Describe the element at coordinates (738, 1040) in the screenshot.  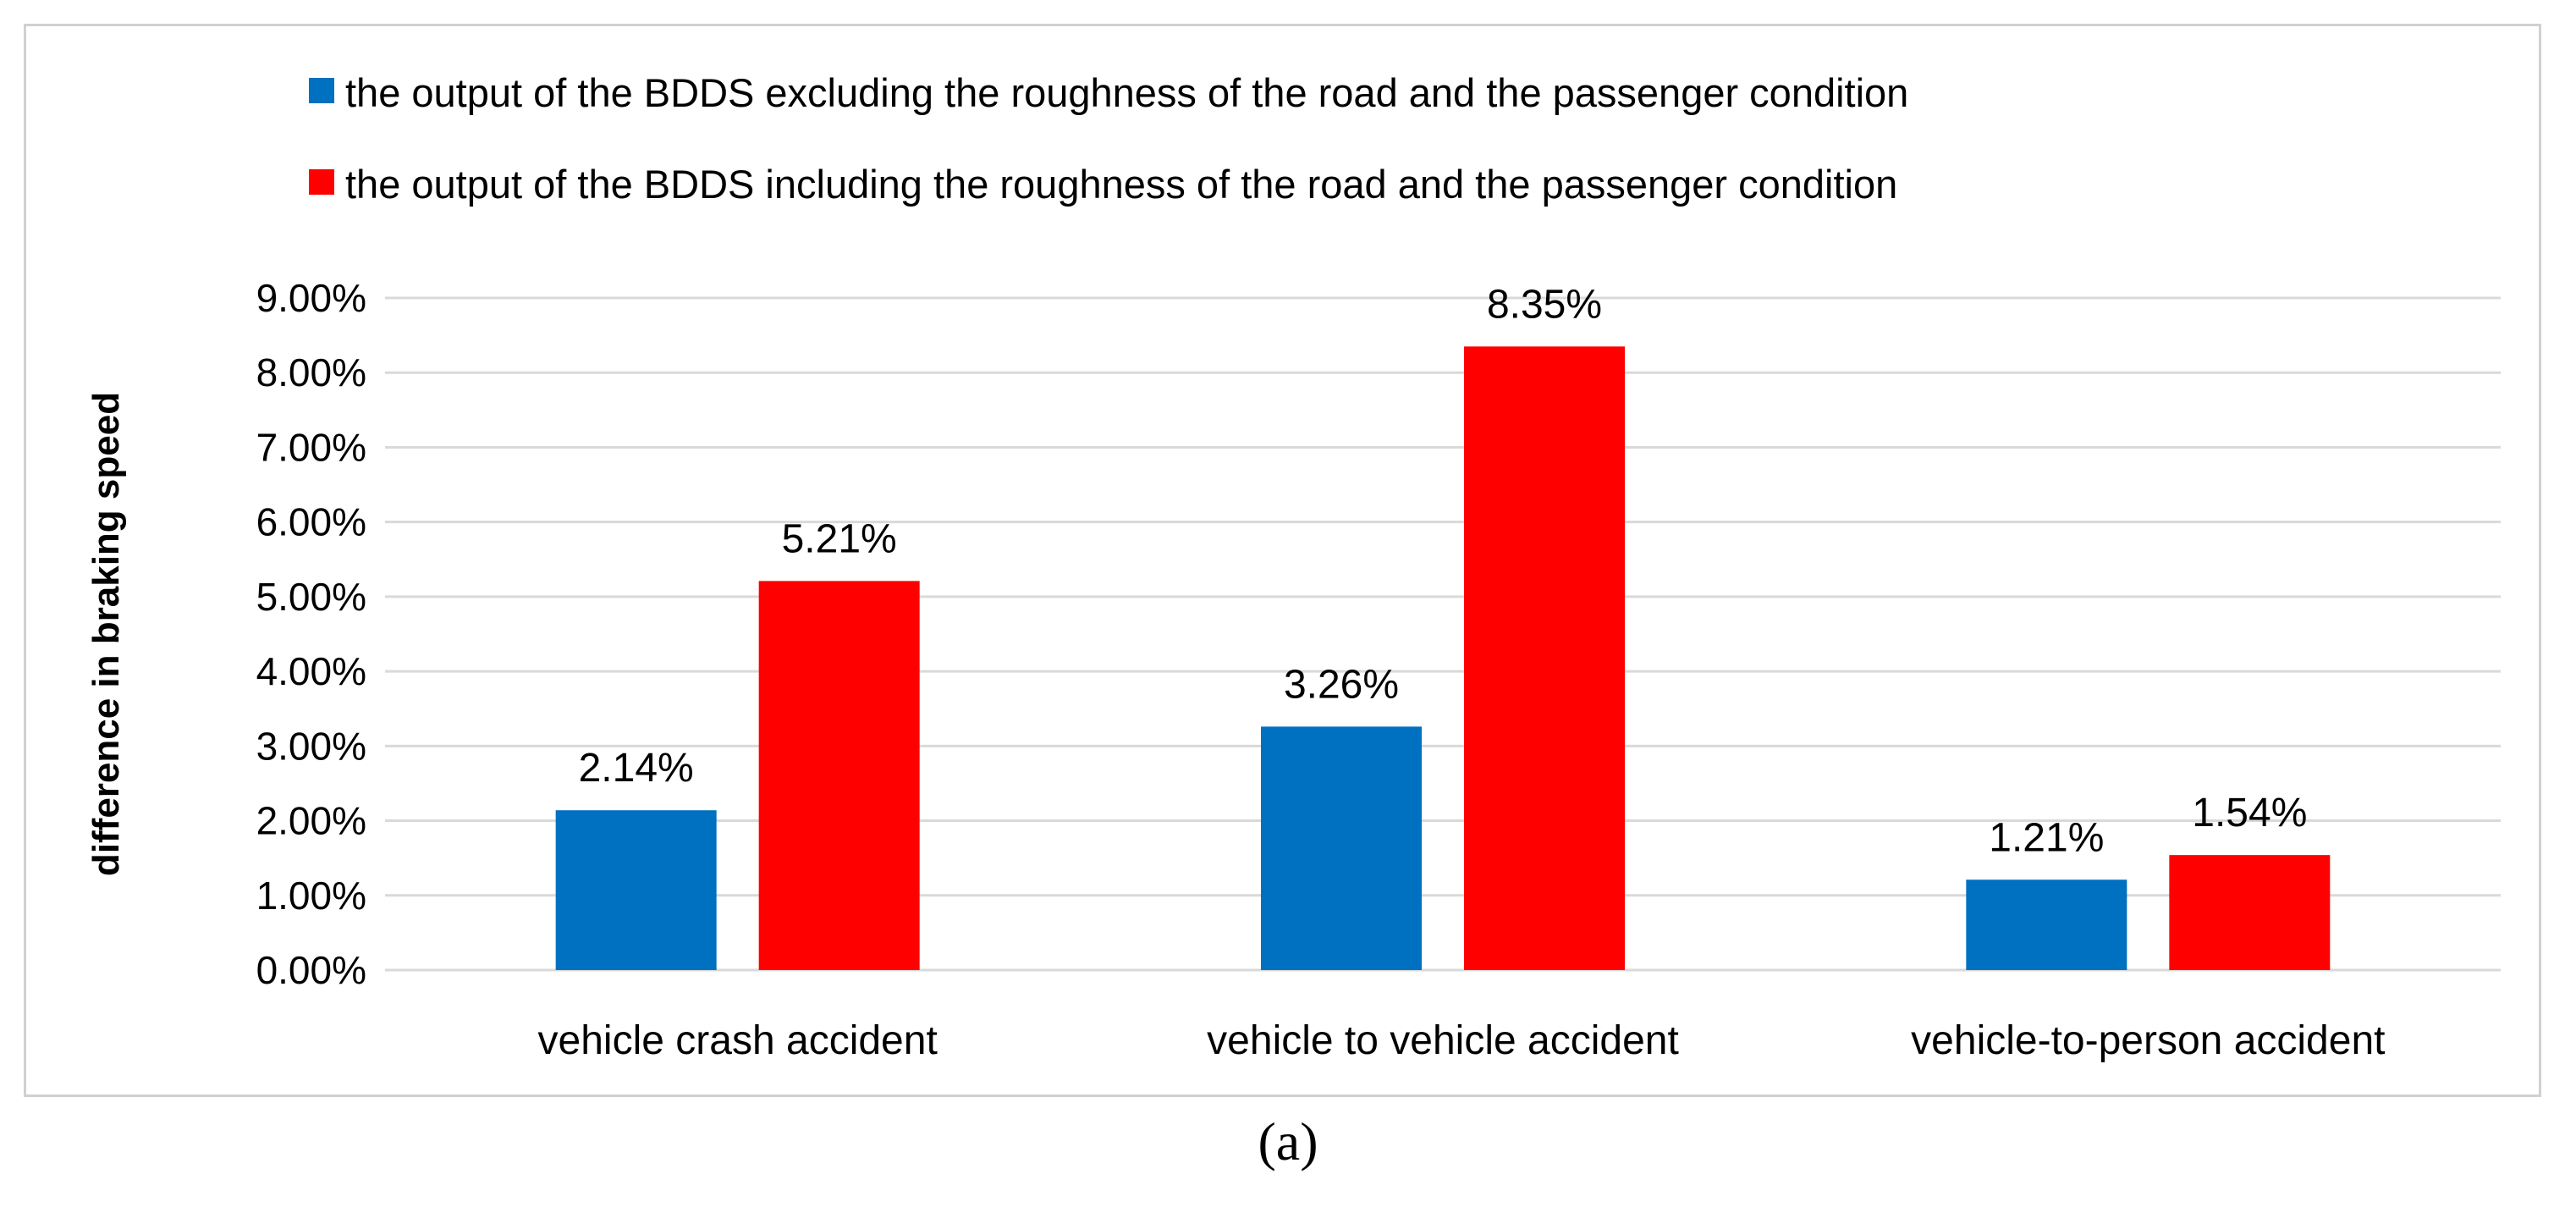
I see `x-category-label: vehicle crash accident` at that location.